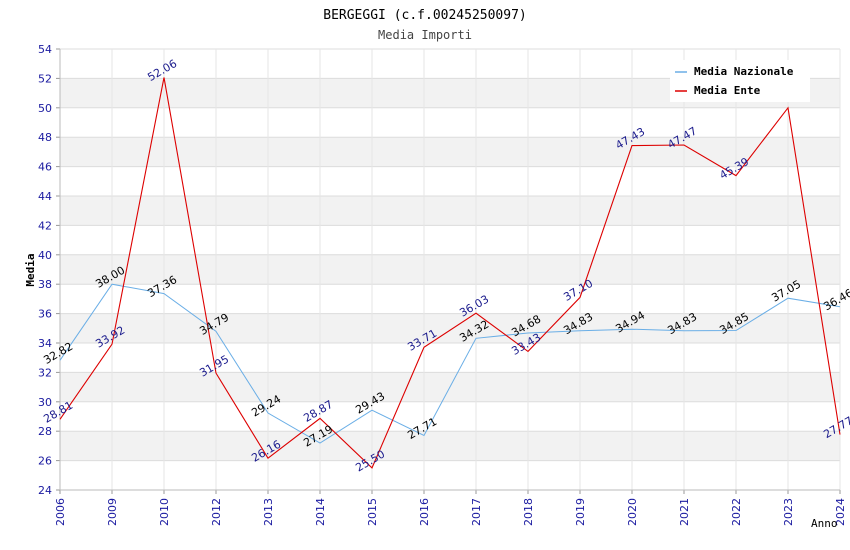  Describe the element at coordinates (45, 314) in the screenshot. I see `y-tick-label: 36` at that location.